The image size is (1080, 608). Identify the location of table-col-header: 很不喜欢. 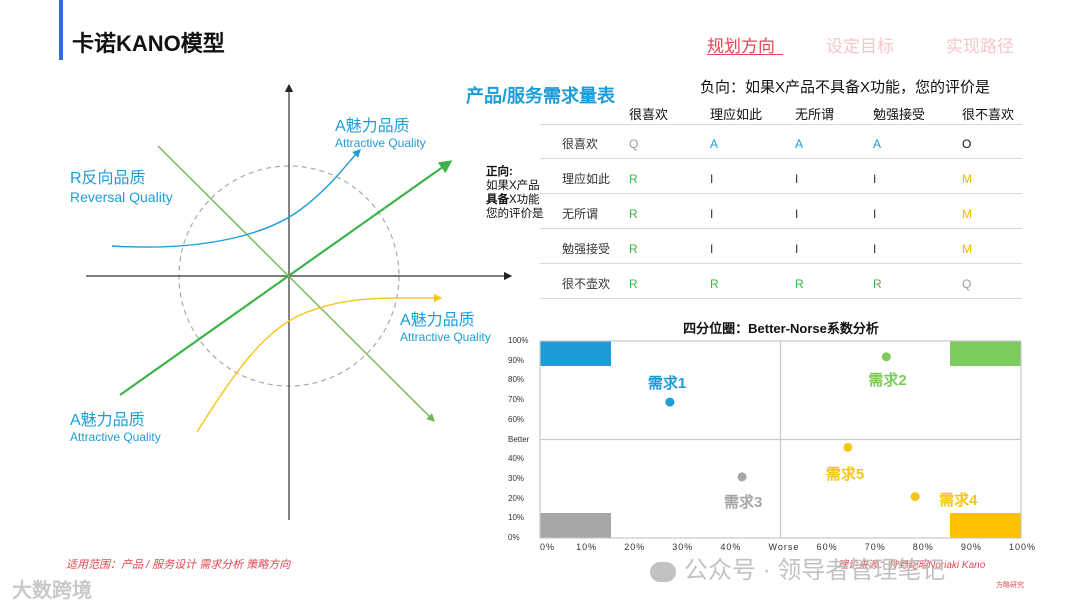
(988, 114).